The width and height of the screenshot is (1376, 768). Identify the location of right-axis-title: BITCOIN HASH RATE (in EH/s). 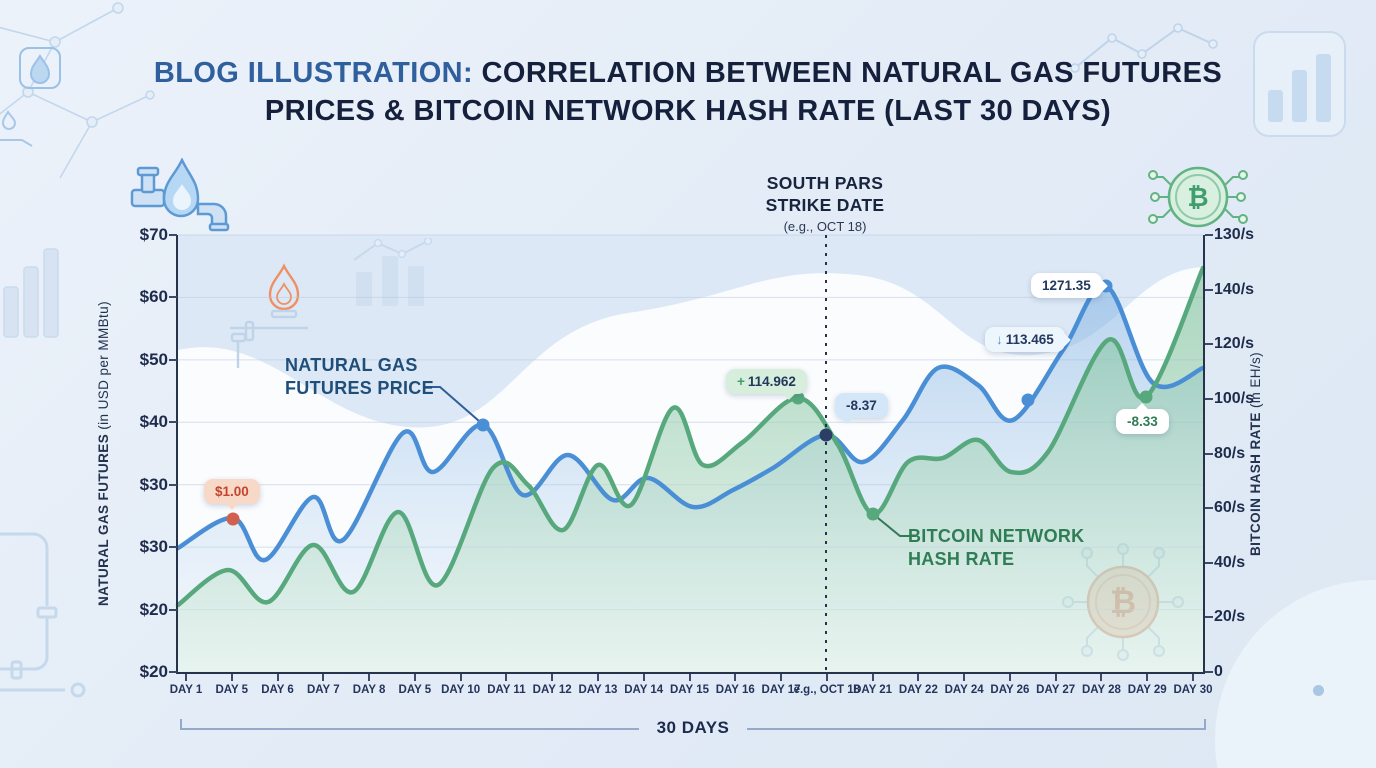
(1255, 453).